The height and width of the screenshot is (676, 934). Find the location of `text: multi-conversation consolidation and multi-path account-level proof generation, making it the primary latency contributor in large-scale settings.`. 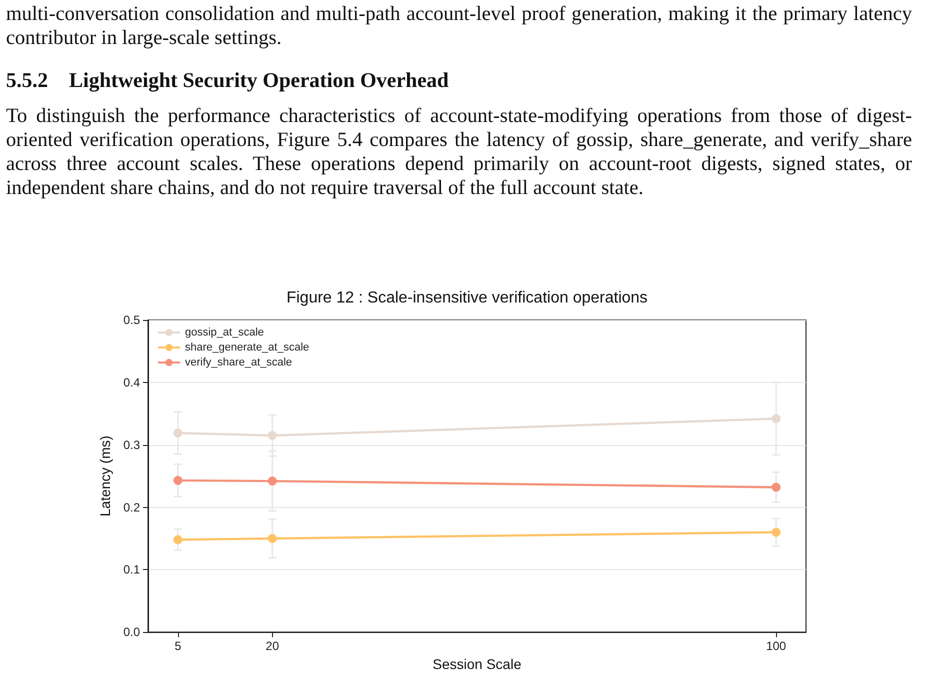

text: multi-conversation consolidation and multi-path account-level proof generation, making it the primary latency contributor in large-scale settings. is located at coordinates (459, 26).